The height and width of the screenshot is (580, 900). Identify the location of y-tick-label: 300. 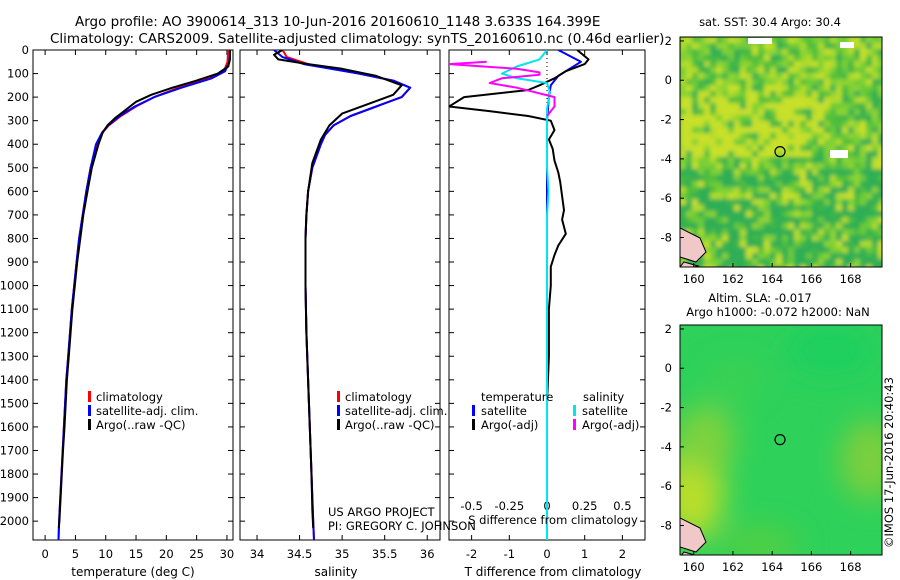
(18, 121).